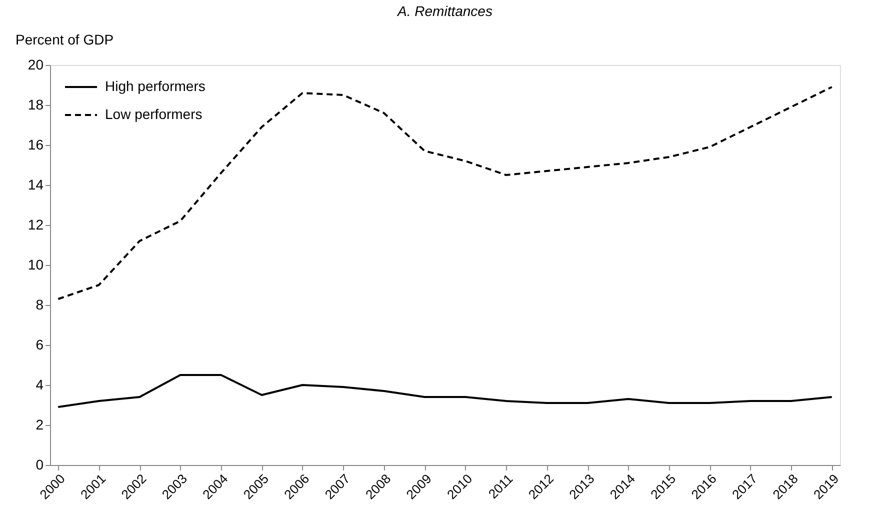 The image size is (870, 525). What do you see at coordinates (36, 104) in the screenshot?
I see `y-tick-label: 18` at bounding box center [36, 104].